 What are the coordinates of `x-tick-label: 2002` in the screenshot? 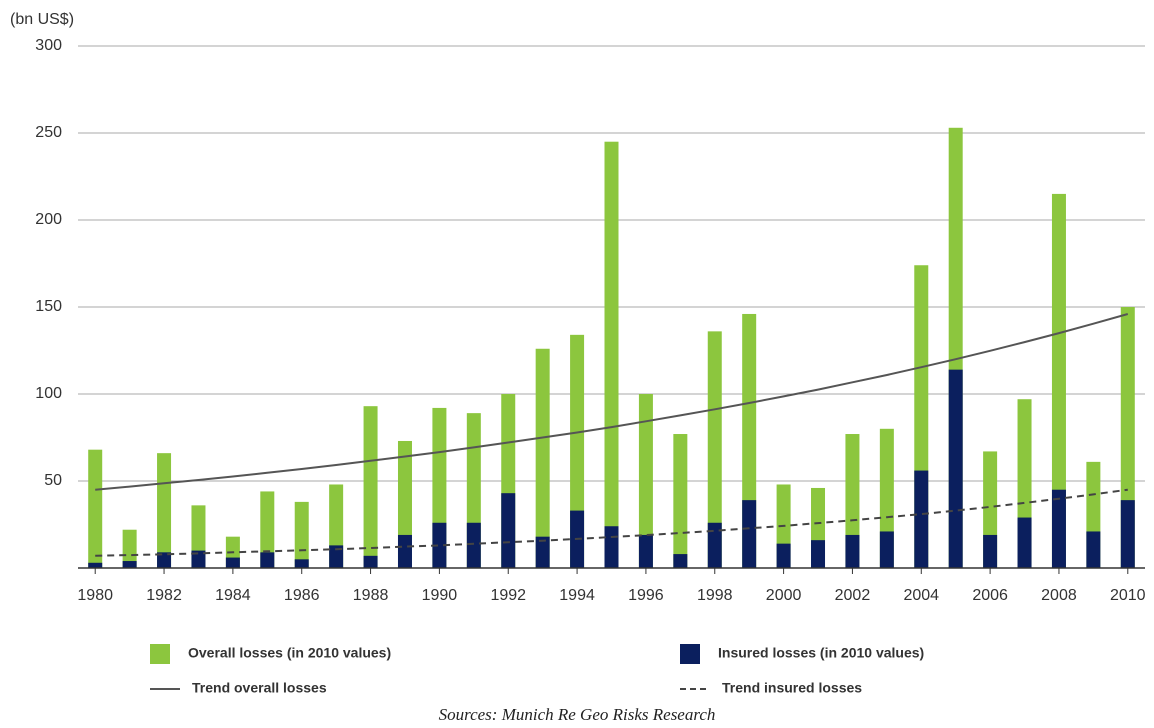 It's located at (853, 595).